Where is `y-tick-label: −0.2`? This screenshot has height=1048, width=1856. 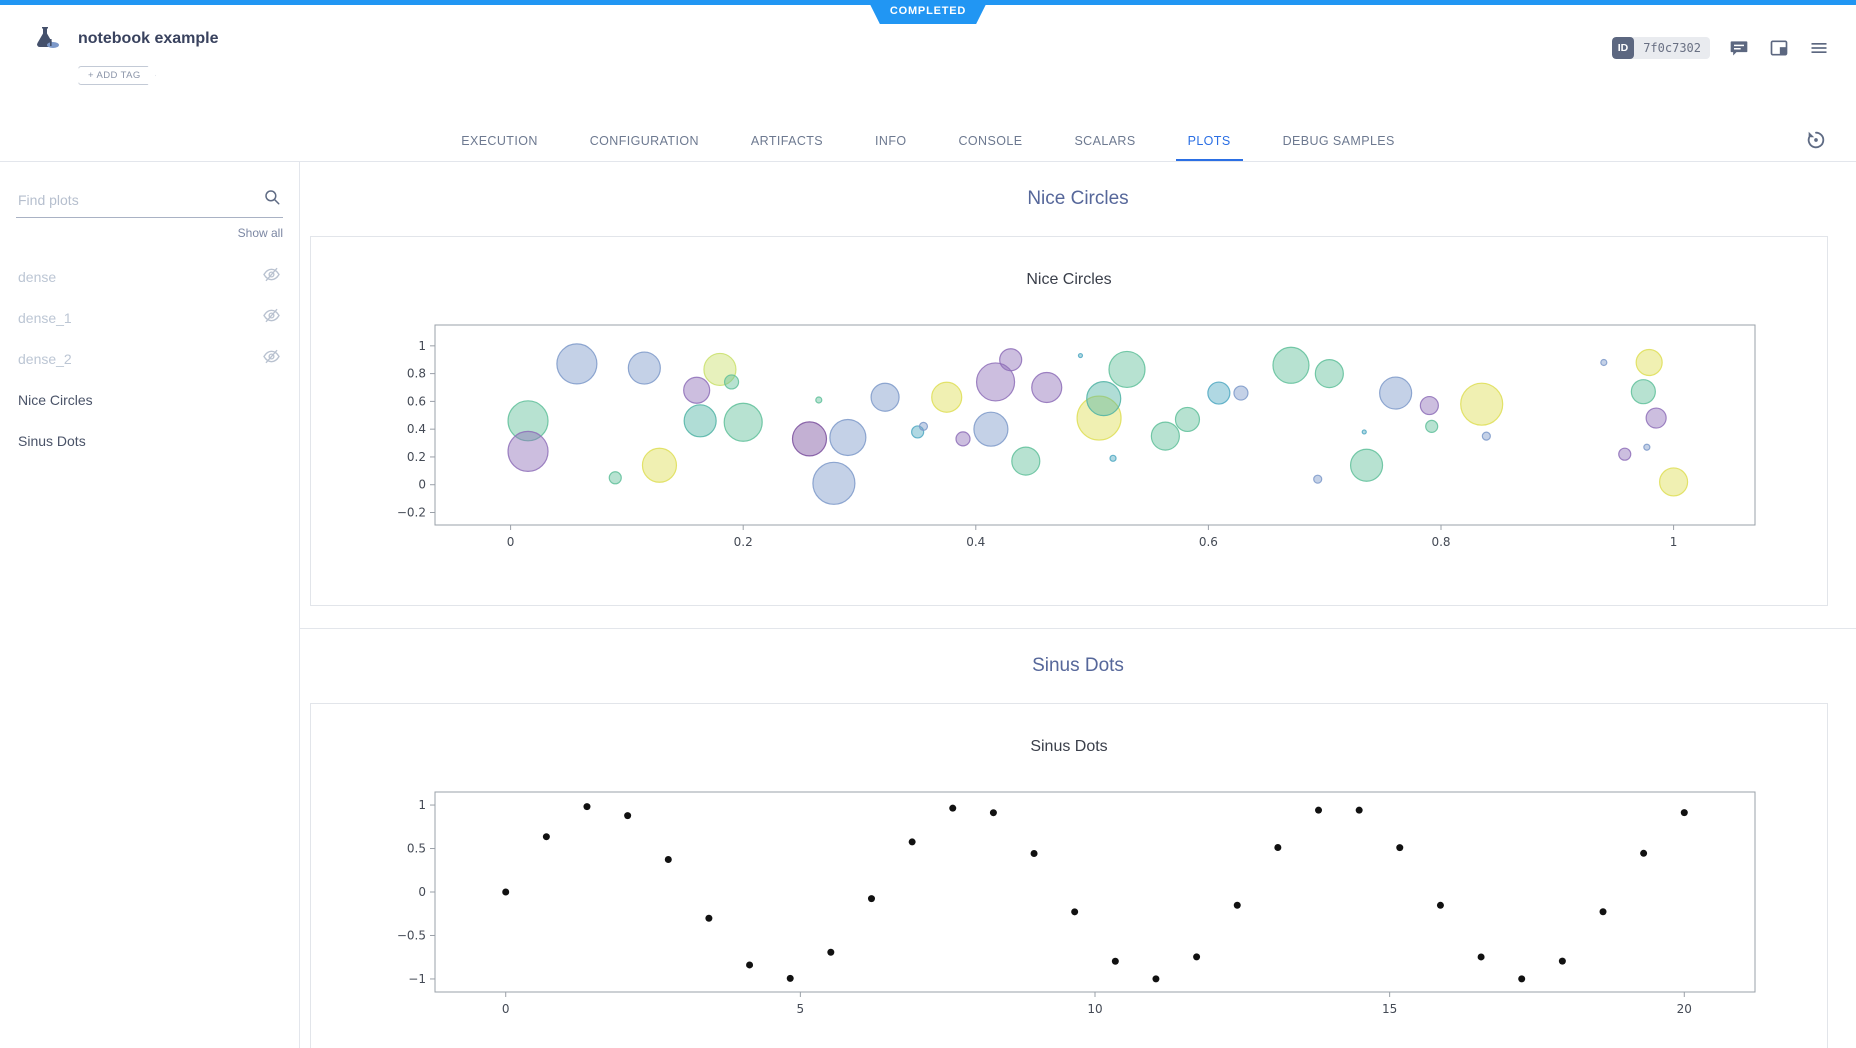 y-tick-label: −0.2 is located at coordinates (411, 513).